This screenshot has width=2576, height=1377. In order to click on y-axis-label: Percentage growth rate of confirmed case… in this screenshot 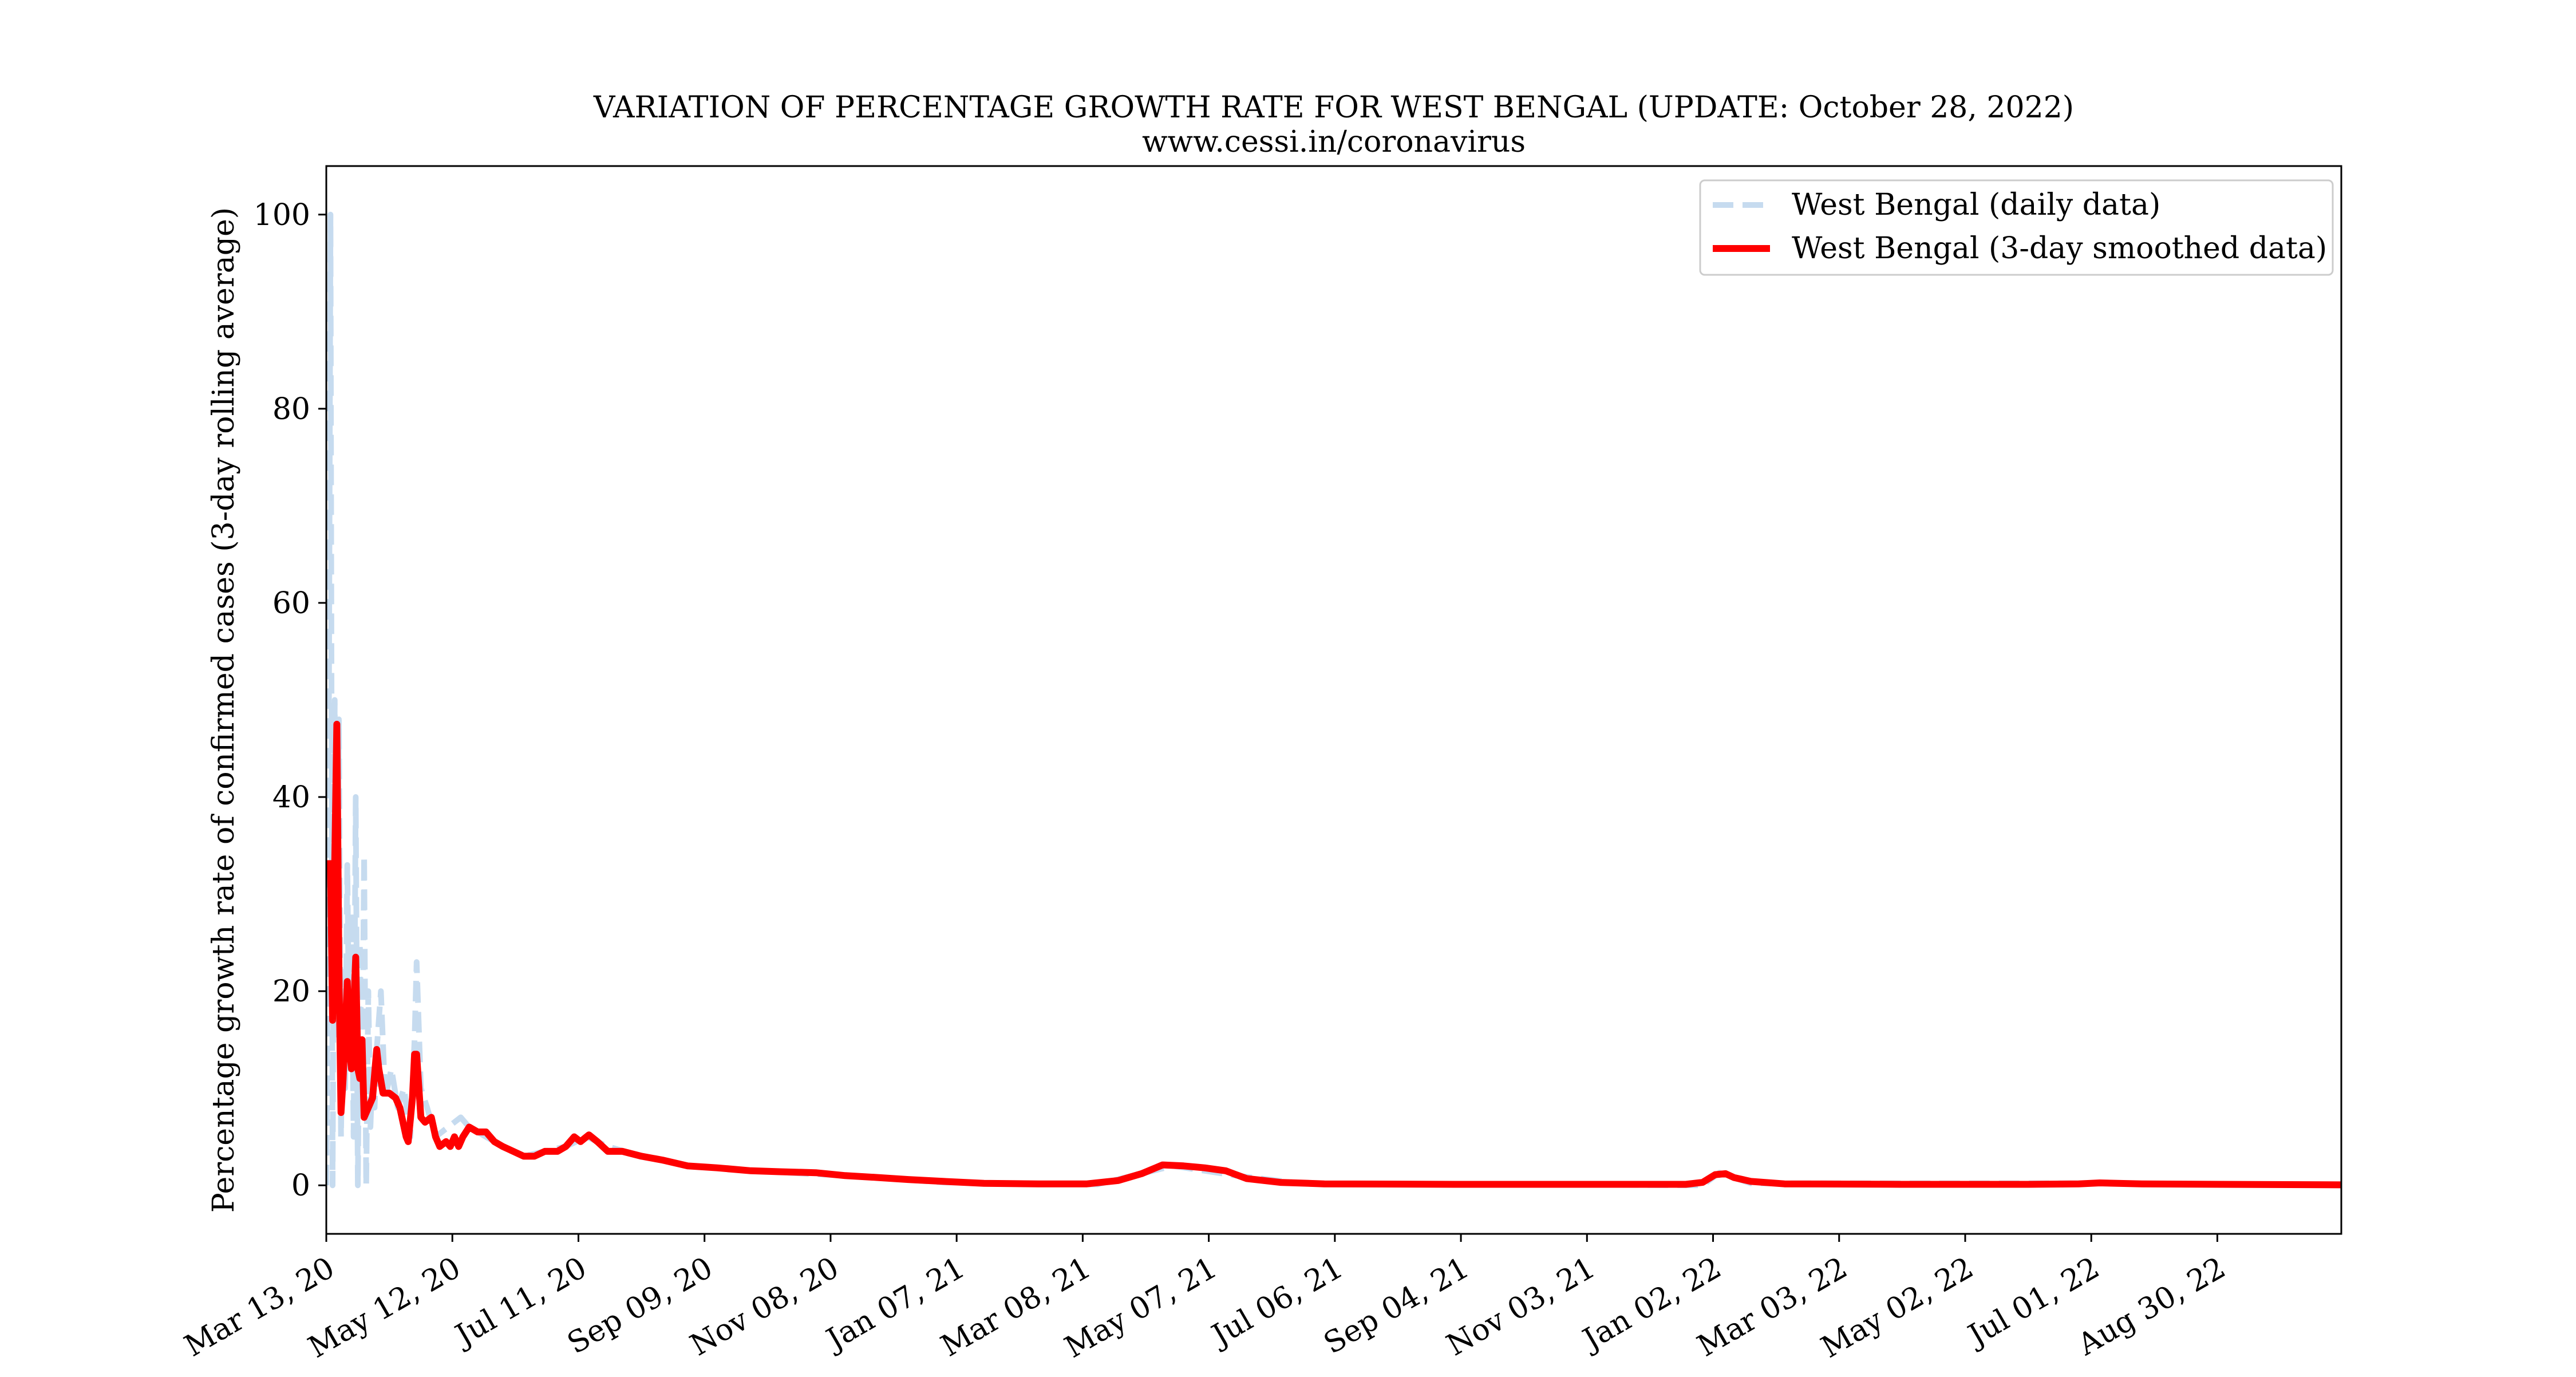, I will do `click(224, 710)`.